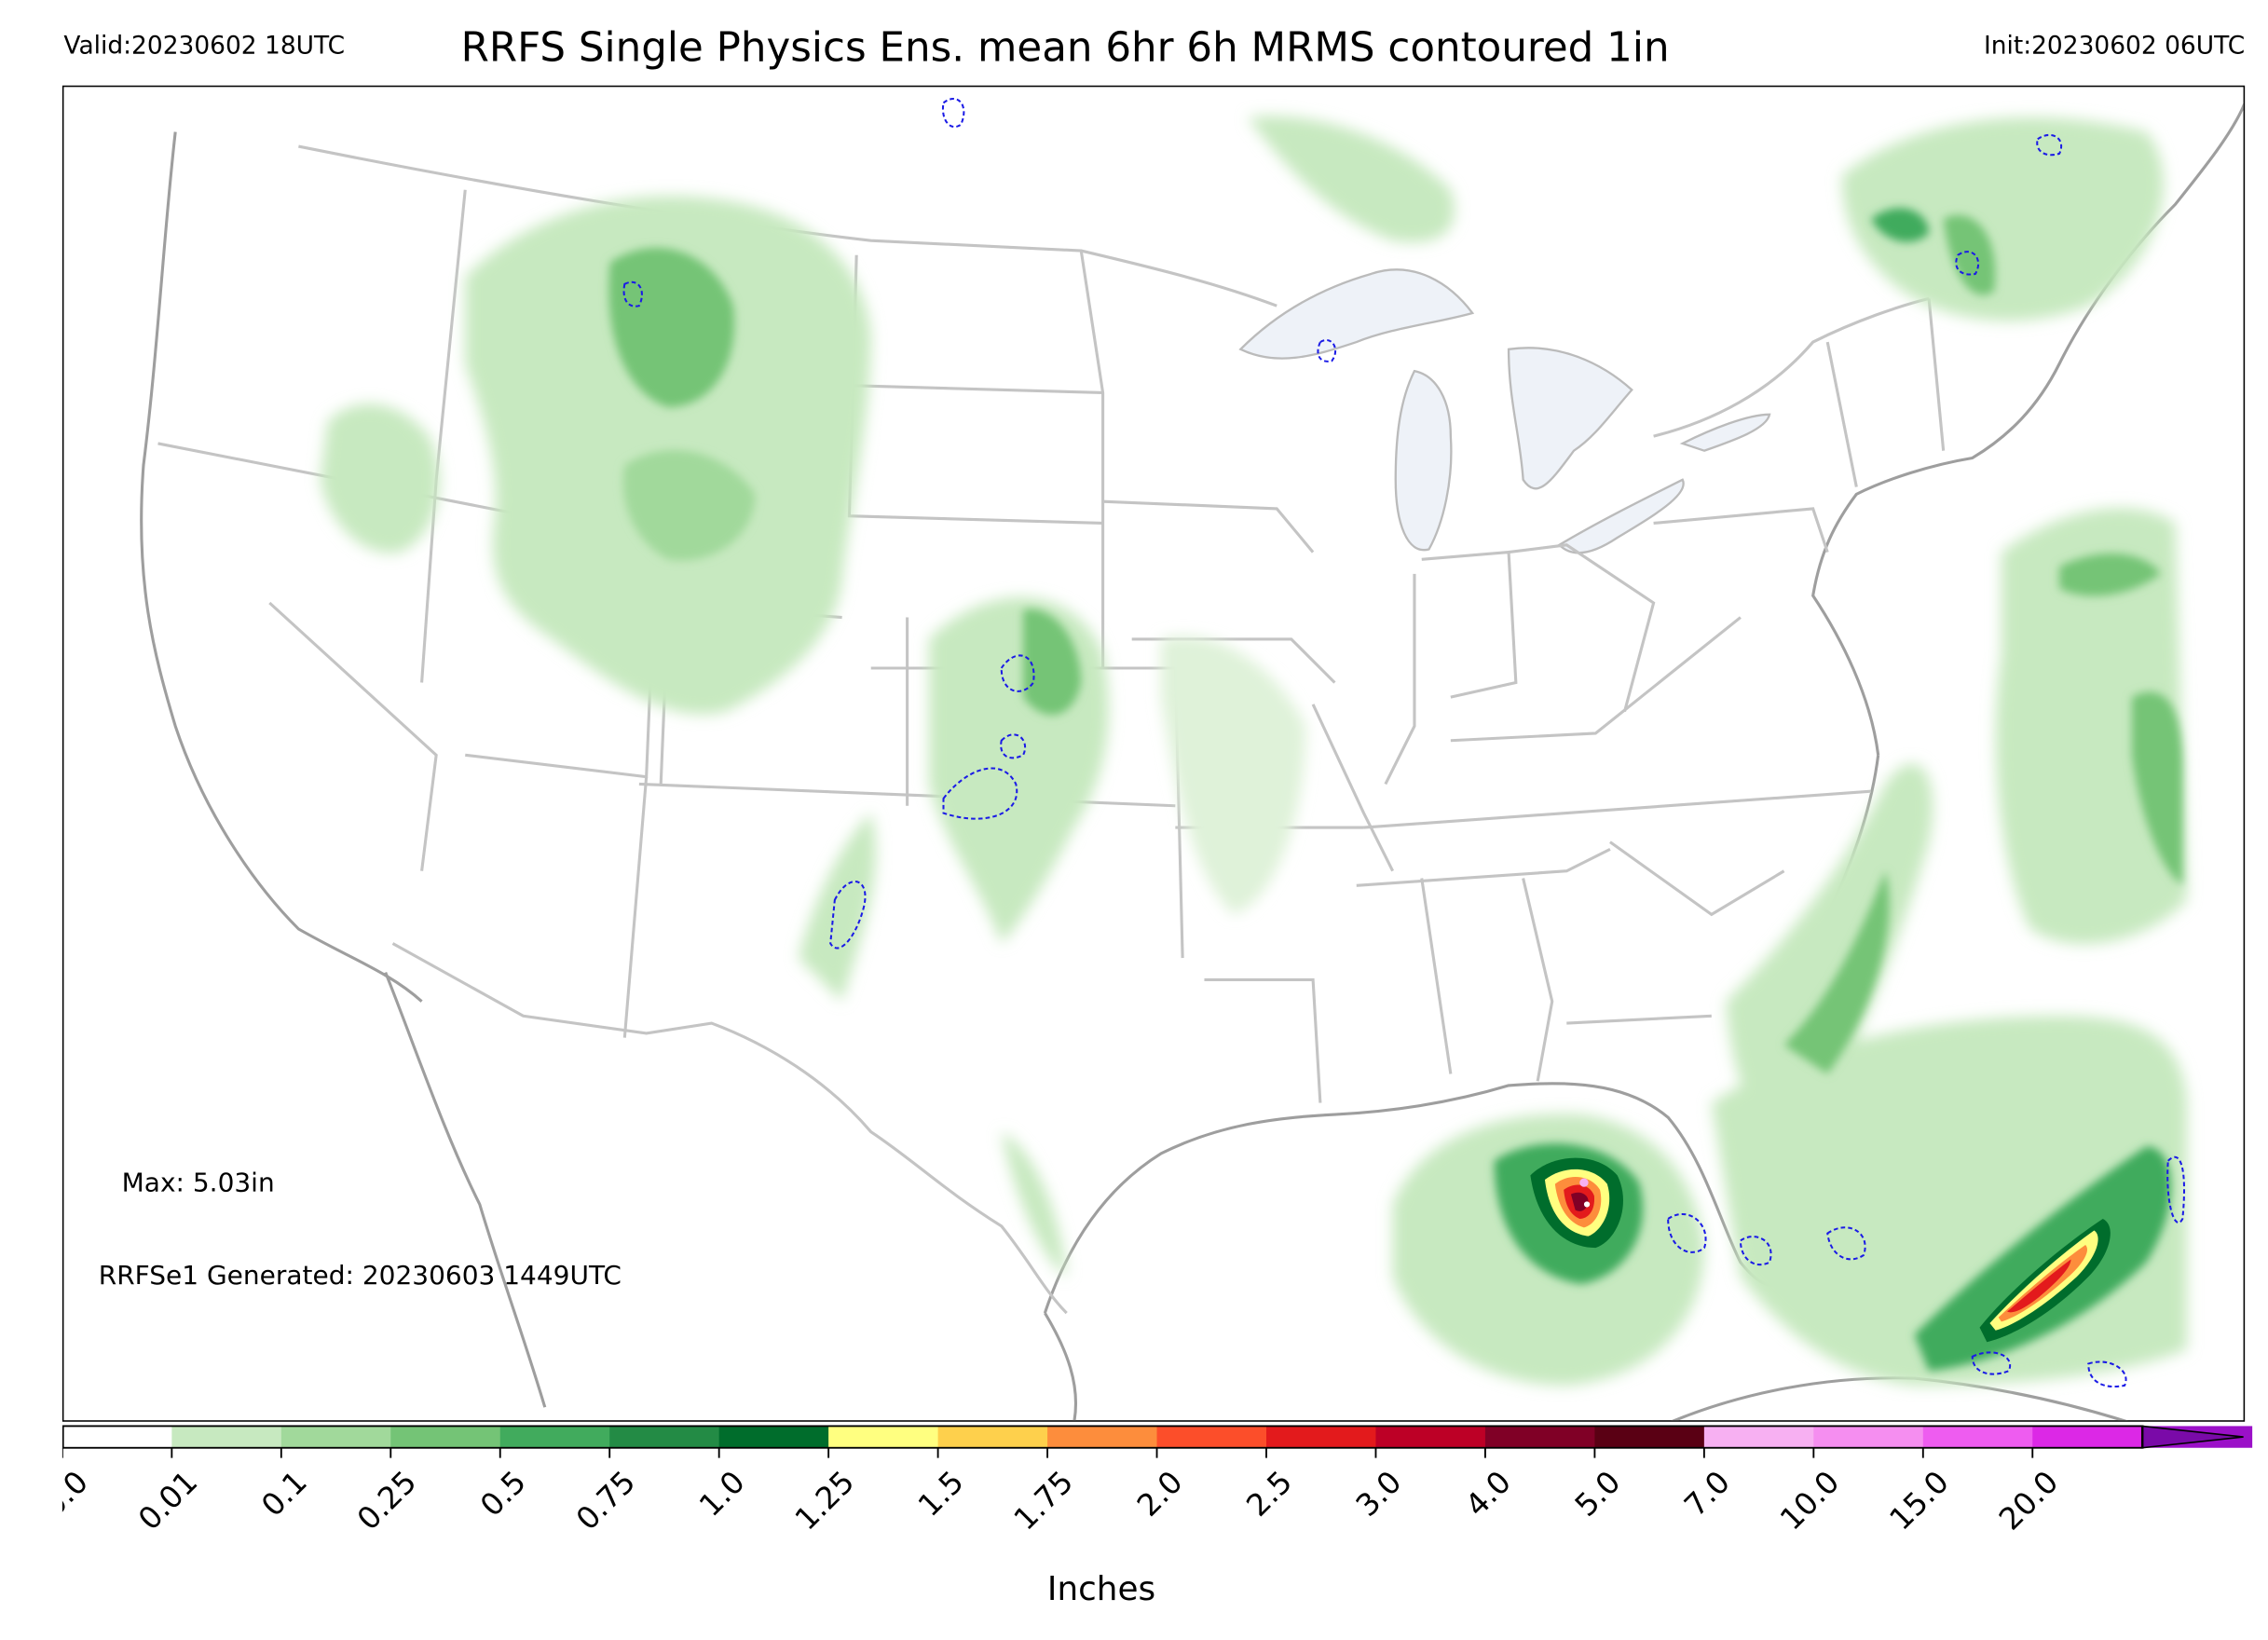  I want to click on max-precip-label: Max: 5.03in, so click(198, 1183).